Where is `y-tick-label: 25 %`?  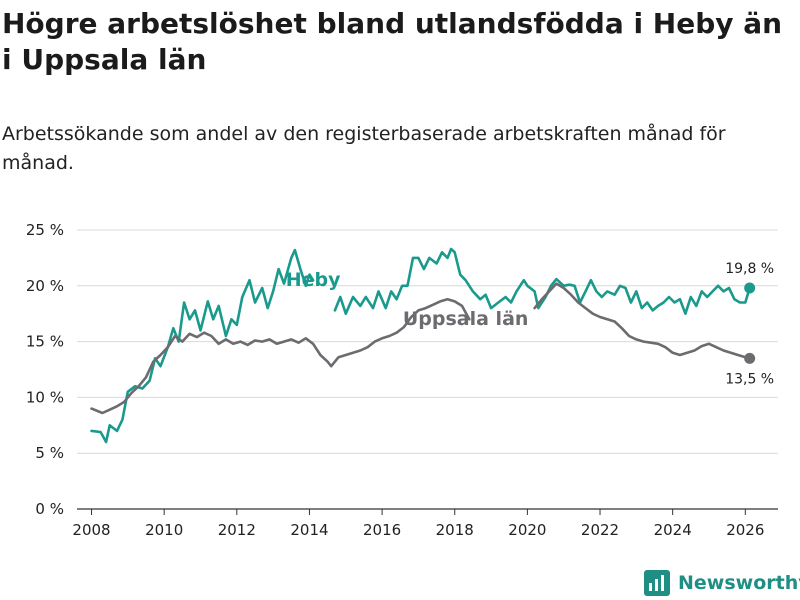
y-tick-label: 25 % is located at coordinates (45, 230).